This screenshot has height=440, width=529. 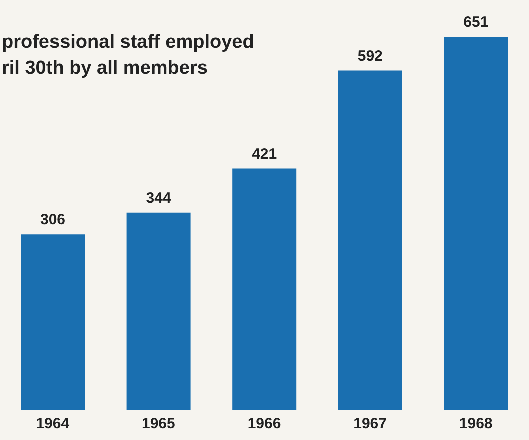 I want to click on data-label: 344, so click(x=159, y=198).